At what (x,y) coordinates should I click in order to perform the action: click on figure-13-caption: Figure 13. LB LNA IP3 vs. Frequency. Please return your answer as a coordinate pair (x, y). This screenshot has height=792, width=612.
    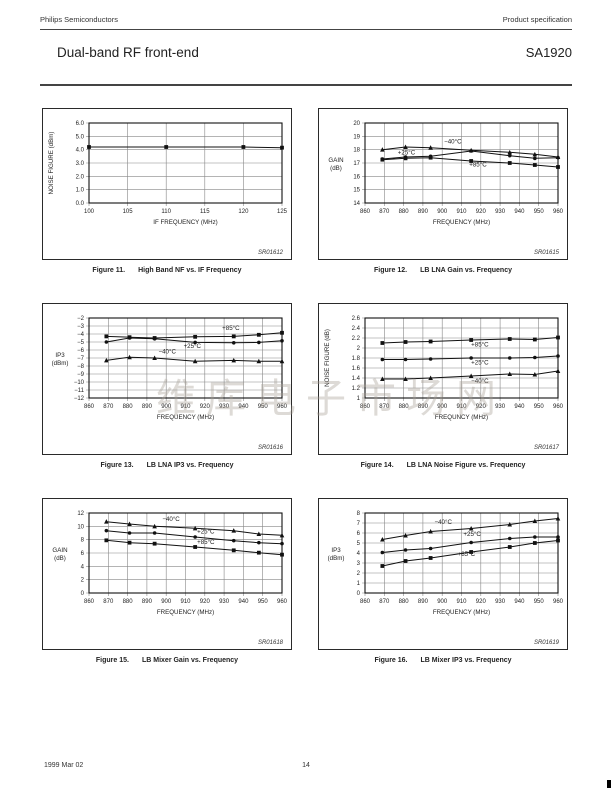
    Looking at the image, I should click on (167, 465).